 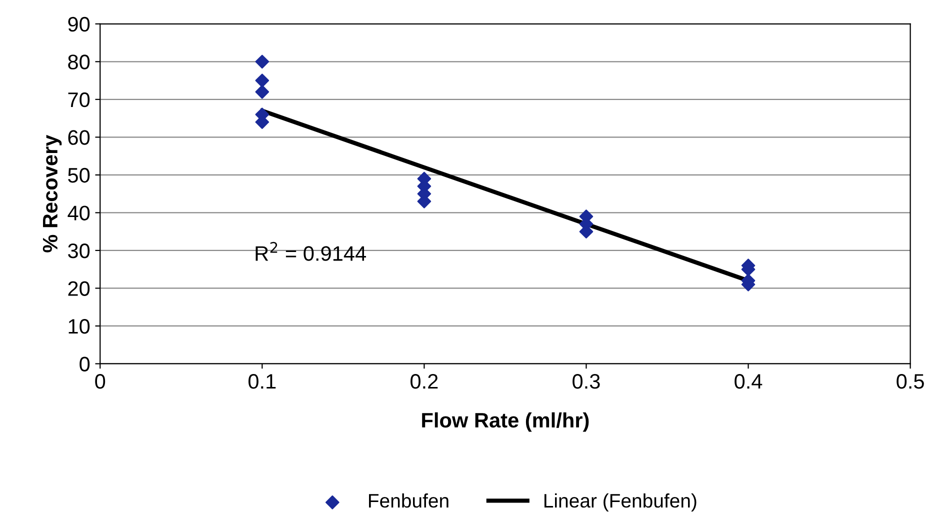 I want to click on y-tick-label: 10, so click(x=79, y=326).